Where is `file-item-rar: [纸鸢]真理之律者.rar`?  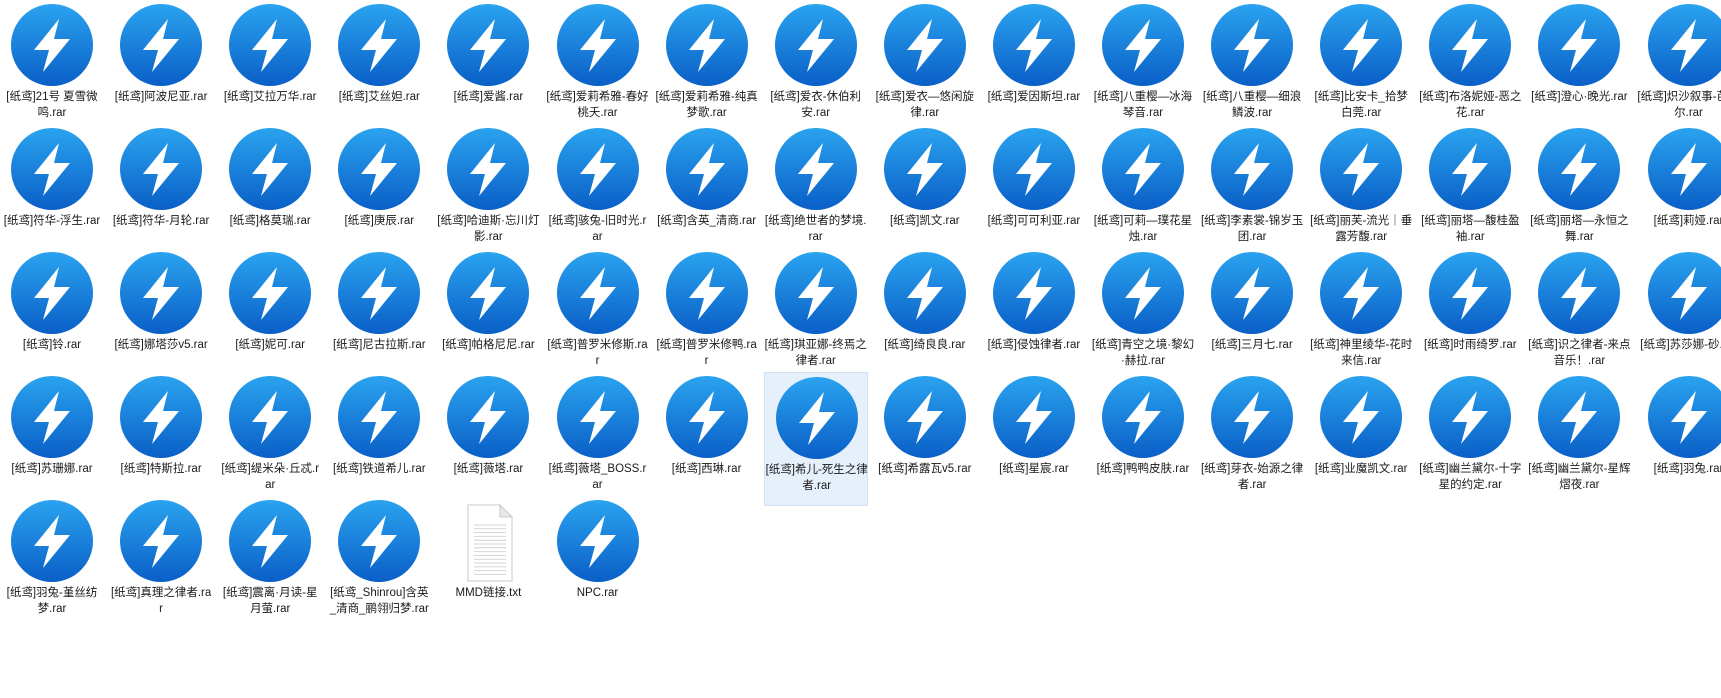 file-item-rar: [纸鸢]真理之律者.rar is located at coordinates (161, 563).